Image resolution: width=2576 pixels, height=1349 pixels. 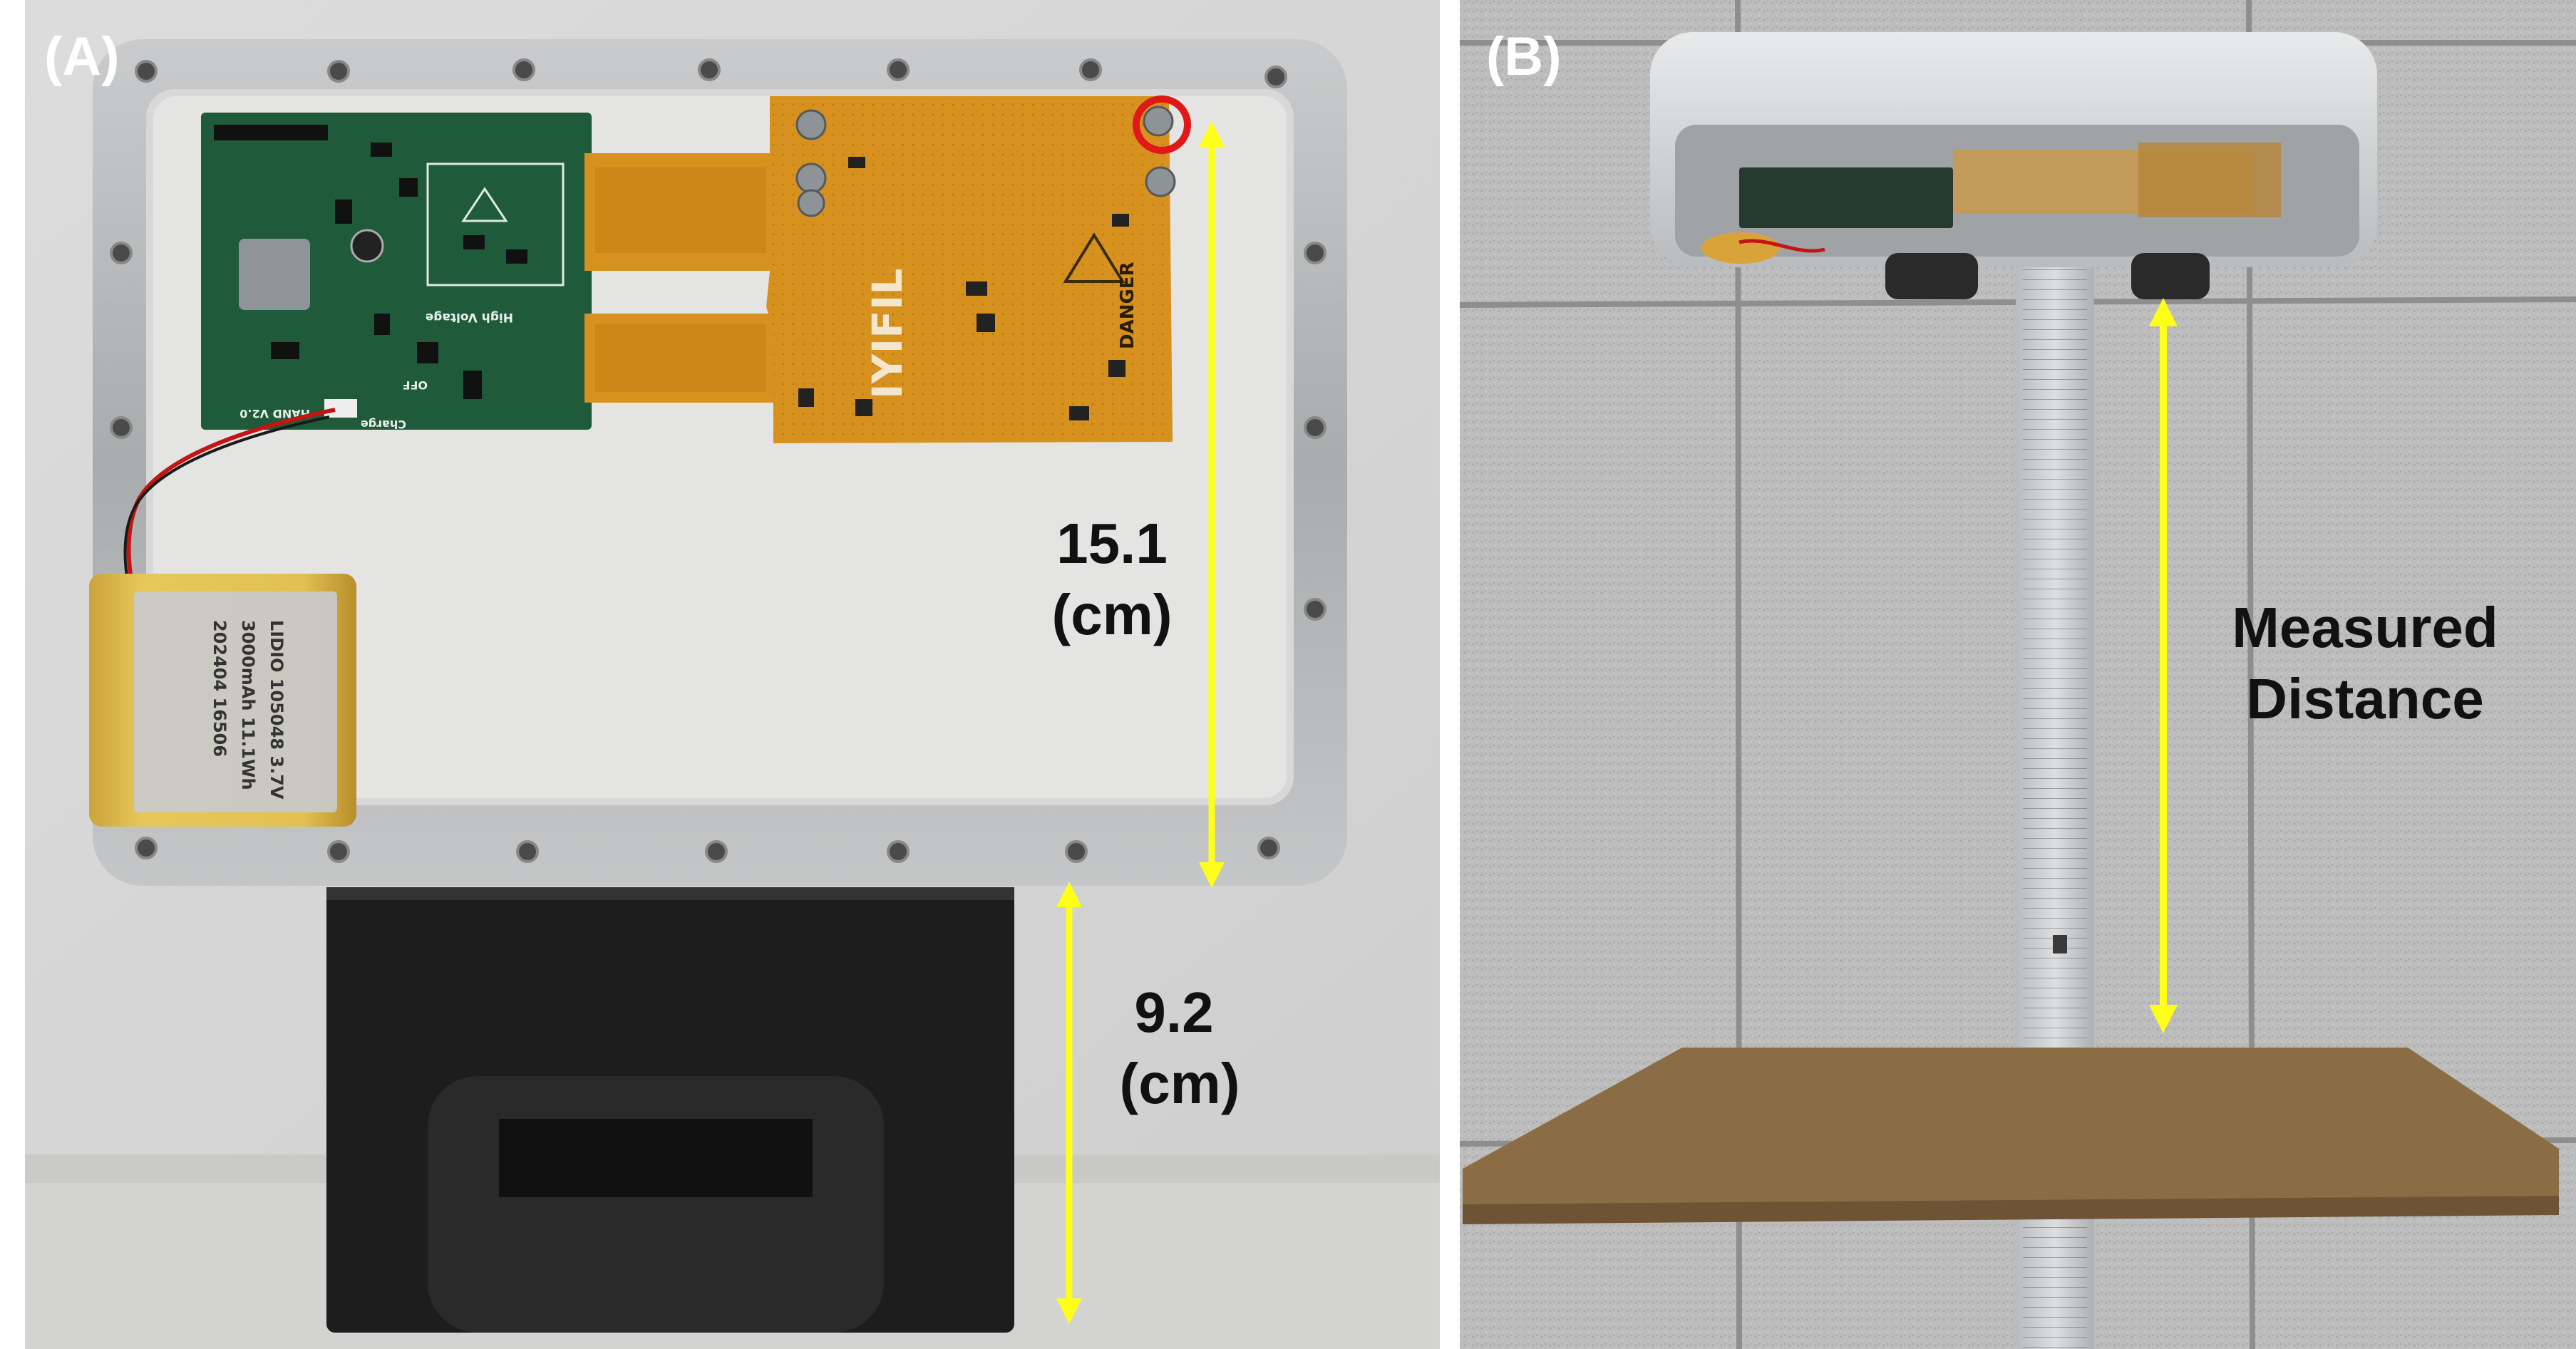 What do you see at coordinates (887, 334) in the screenshot?
I see `flex-logo-text: IYIFIL` at bounding box center [887, 334].